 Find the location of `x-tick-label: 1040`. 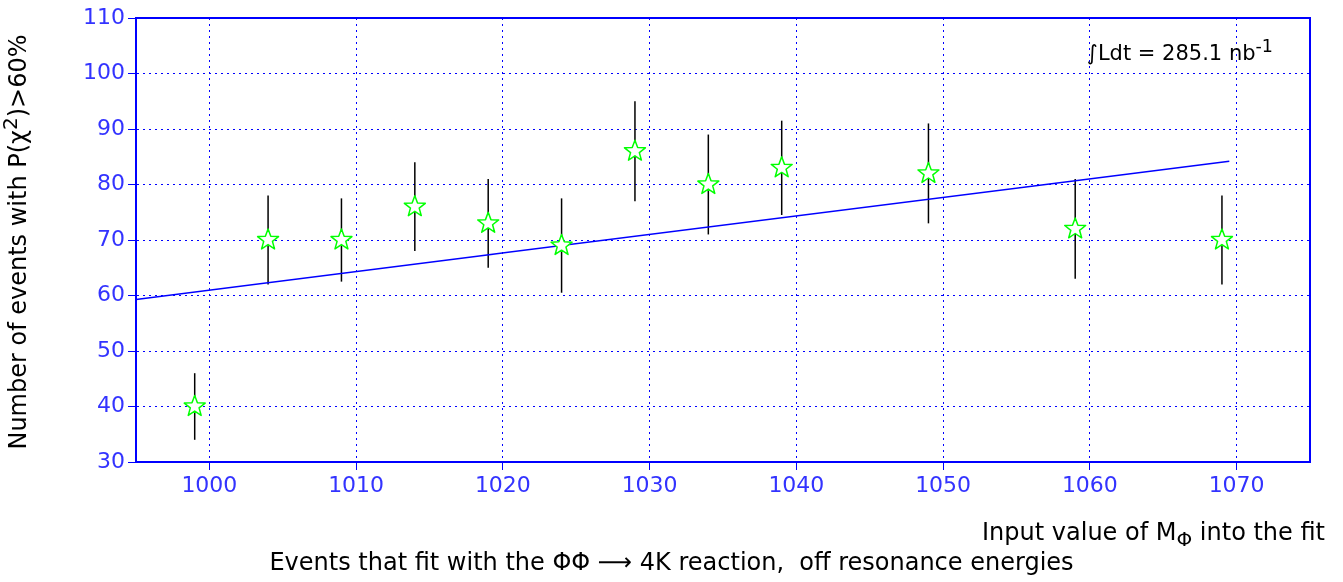

x-tick-label: 1040 is located at coordinates (796, 484).